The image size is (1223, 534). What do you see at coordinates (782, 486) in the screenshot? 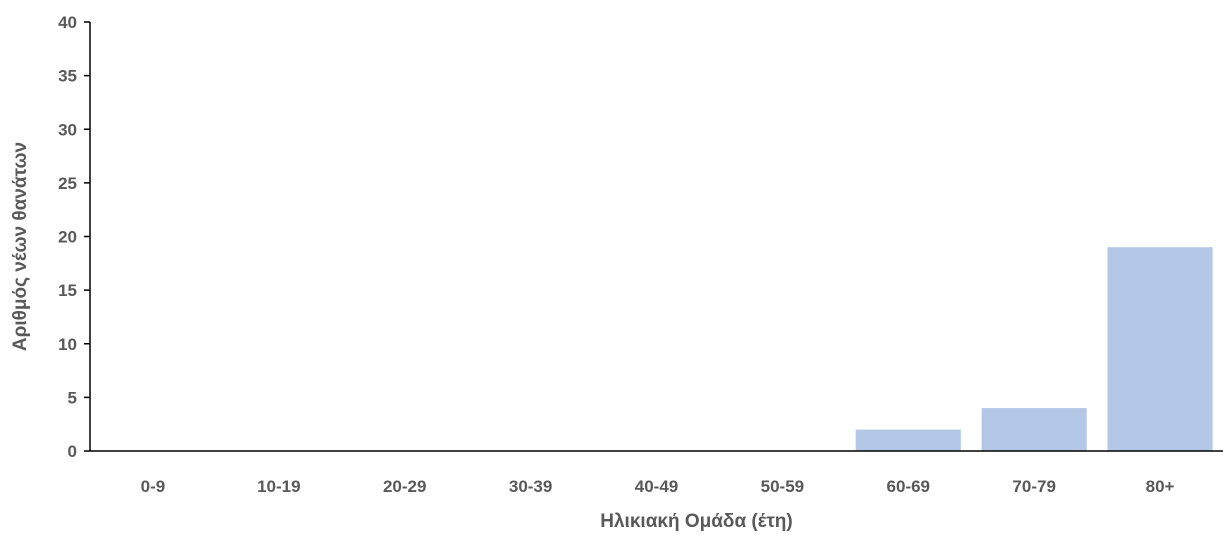
I see `x-tick-label: 50-59` at bounding box center [782, 486].